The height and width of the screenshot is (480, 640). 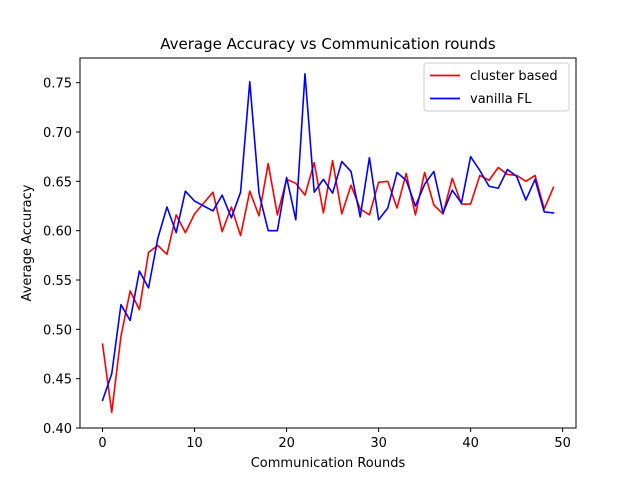 What do you see at coordinates (328, 463) in the screenshot?
I see `x-axis-title: Communication Rounds` at bounding box center [328, 463].